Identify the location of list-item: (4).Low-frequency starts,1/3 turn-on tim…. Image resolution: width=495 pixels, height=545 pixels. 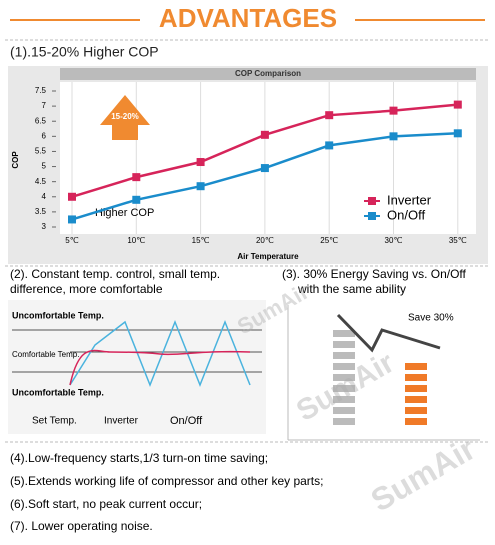
(139, 458).